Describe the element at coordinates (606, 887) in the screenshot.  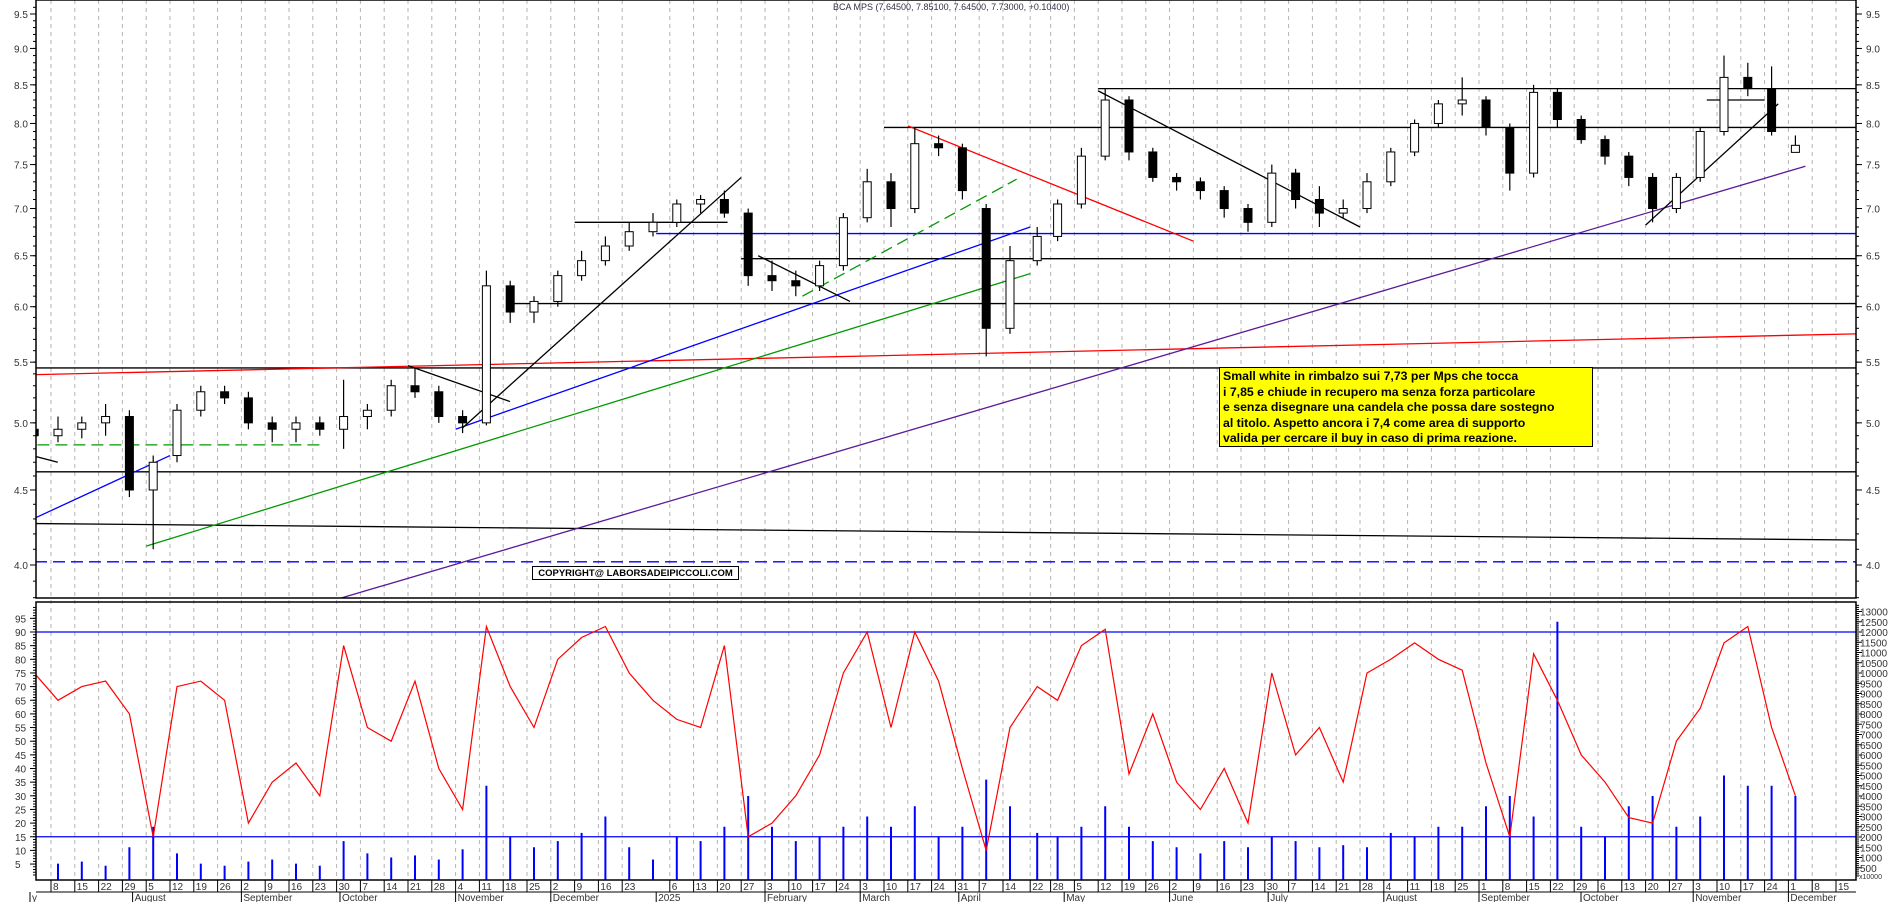
I see `x-tick-label: 16` at that location.